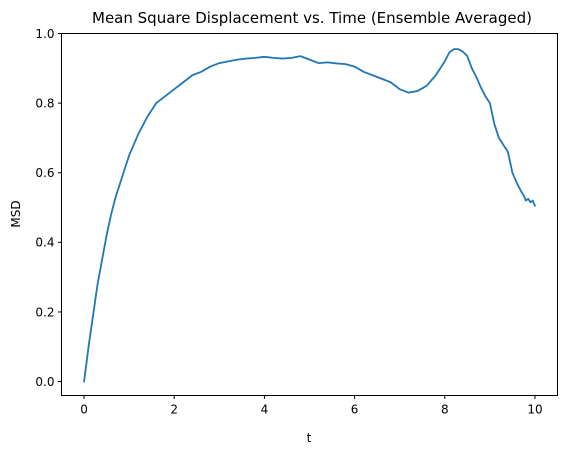 Image resolution: width=567 pixels, height=455 pixels. What do you see at coordinates (309, 438) in the screenshot?
I see `x-axis-label: t` at bounding box center [309, 438].